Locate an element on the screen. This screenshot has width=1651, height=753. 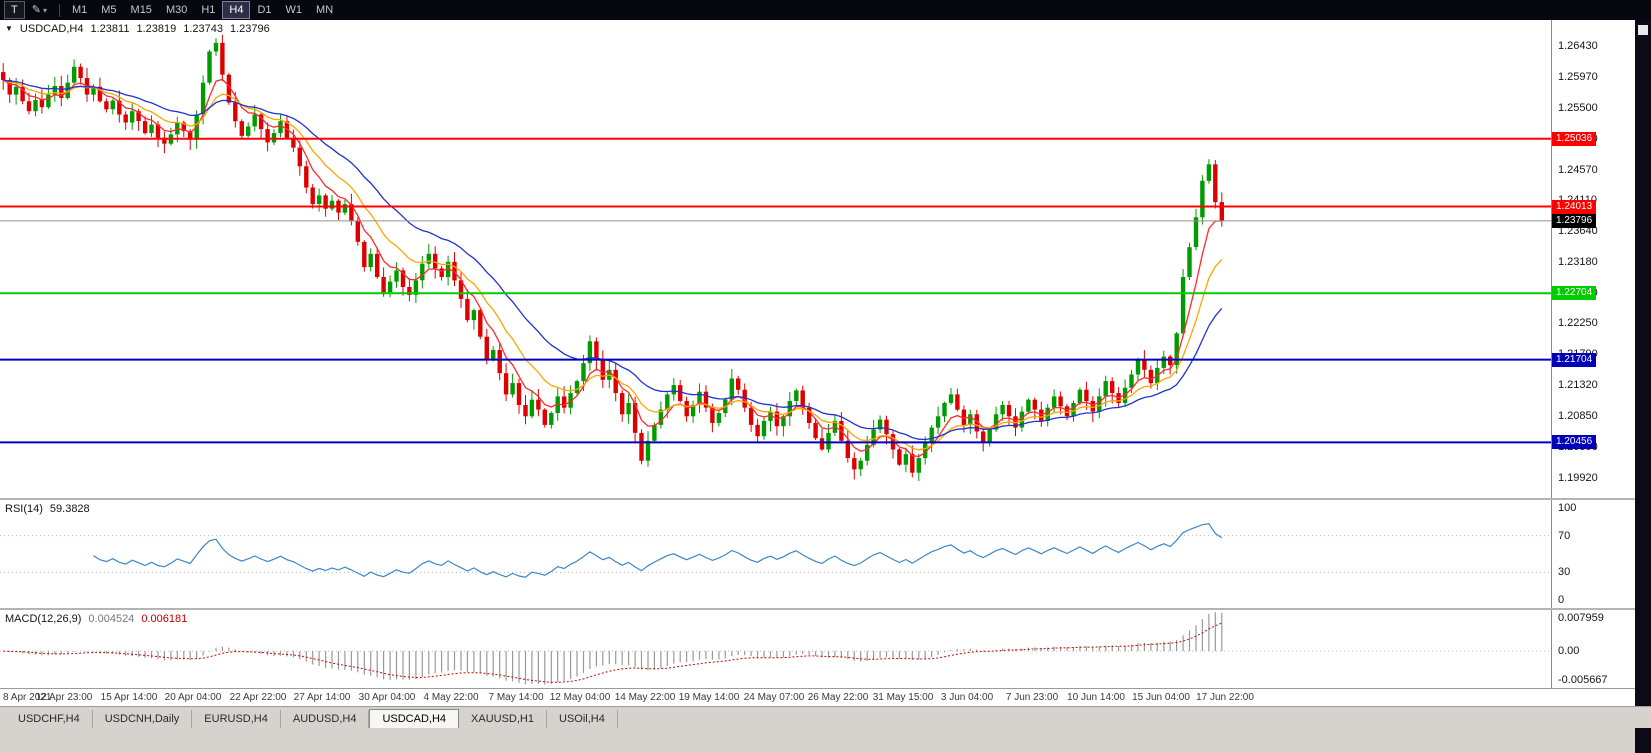
timeframe-button-m15: M15 is located at coordinates (141, 10).